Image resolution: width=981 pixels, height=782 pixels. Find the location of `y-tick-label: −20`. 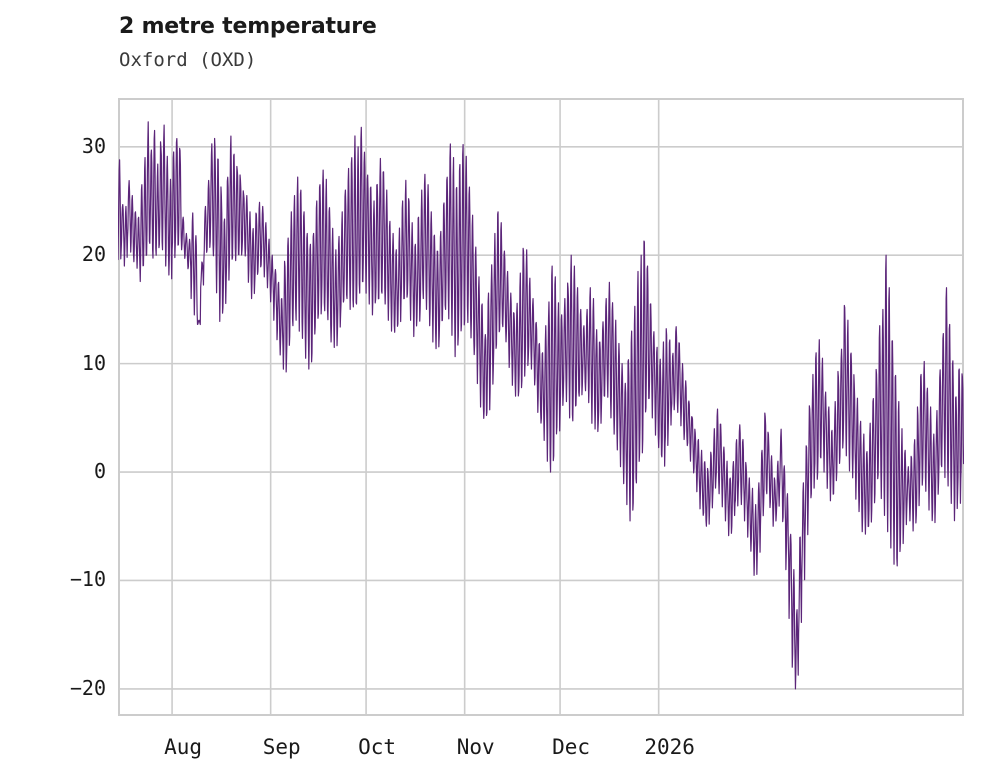

y-tick-label: −20 is located at coordinates (87, 687).